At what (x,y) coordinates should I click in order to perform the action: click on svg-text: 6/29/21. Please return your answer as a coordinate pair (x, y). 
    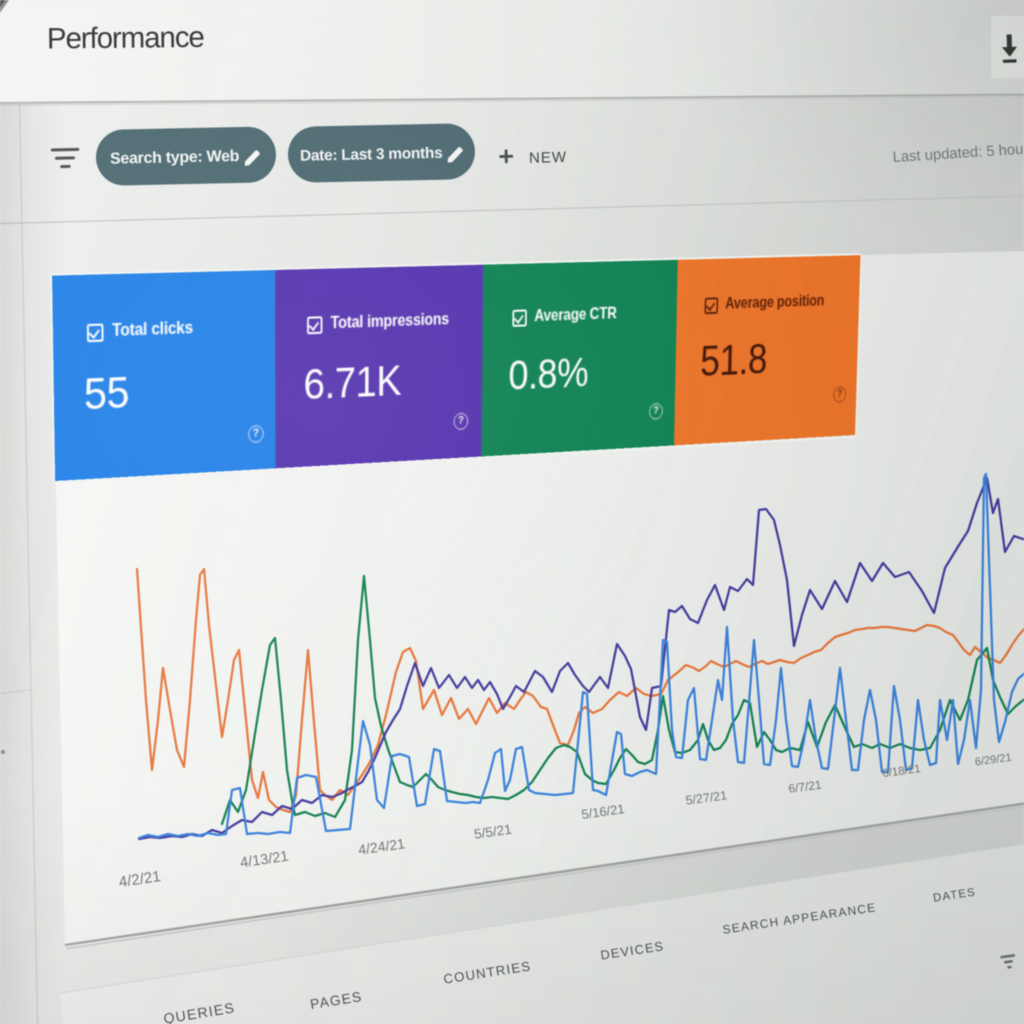
    Looking at the image, I should click on (993, 760).